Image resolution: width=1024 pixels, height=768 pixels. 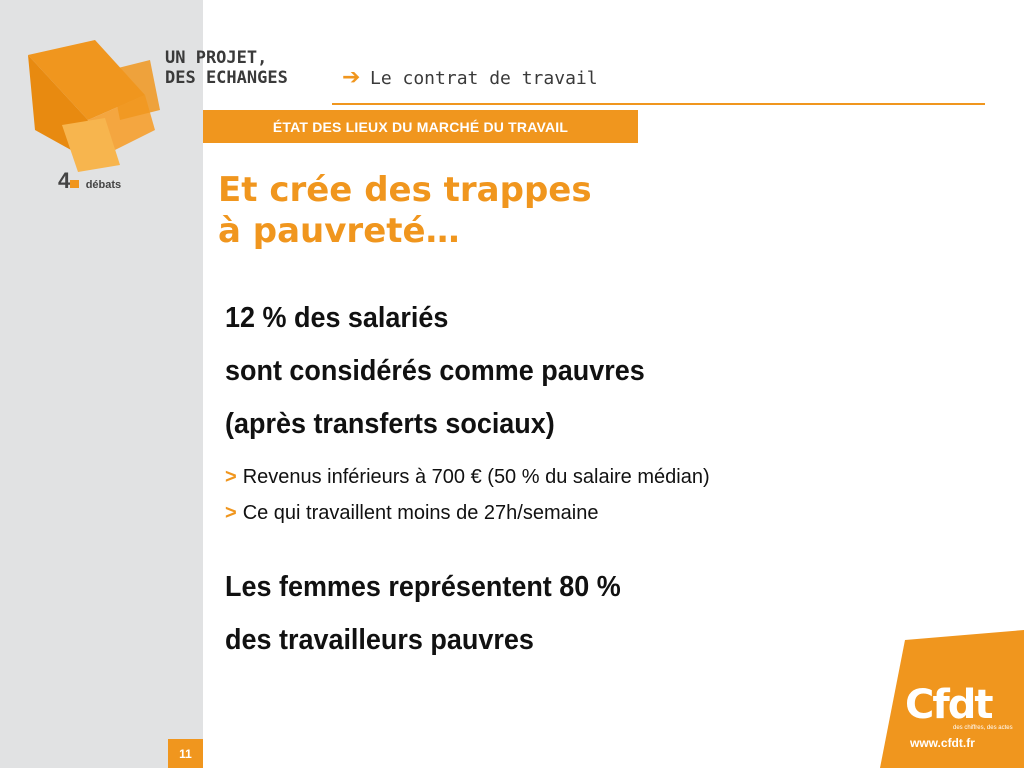 I want to click on header-title-line1: UN PROJET,, so click(x=216, y=58).